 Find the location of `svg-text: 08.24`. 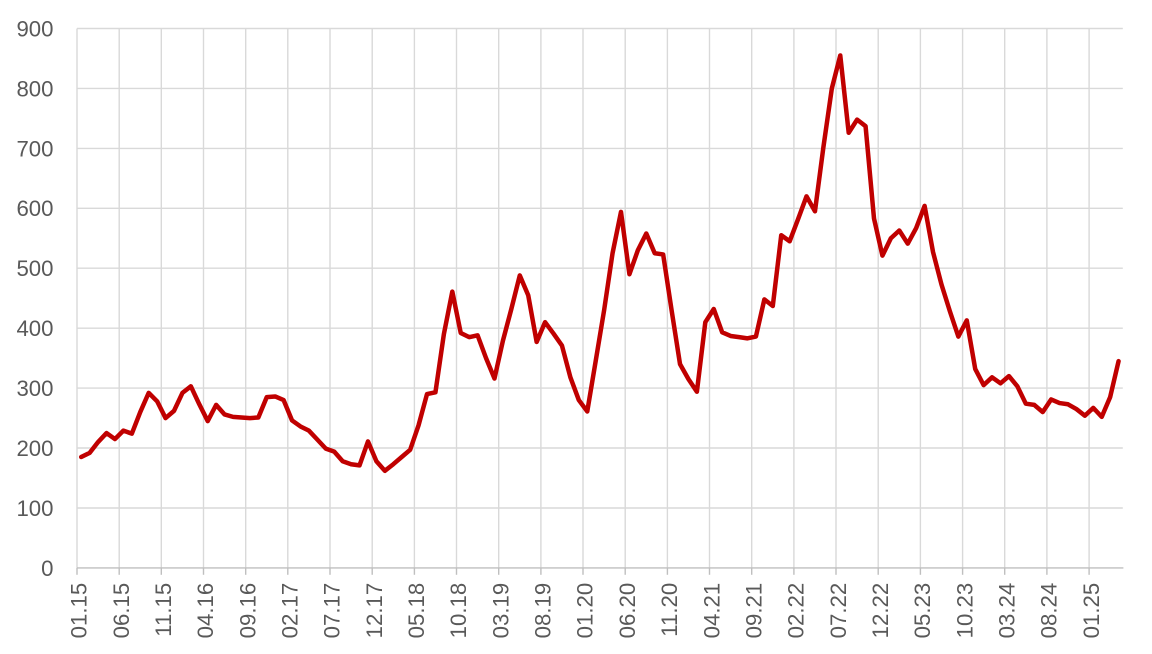

svg-text: 08.24 is located at coordinates (1049, 611).